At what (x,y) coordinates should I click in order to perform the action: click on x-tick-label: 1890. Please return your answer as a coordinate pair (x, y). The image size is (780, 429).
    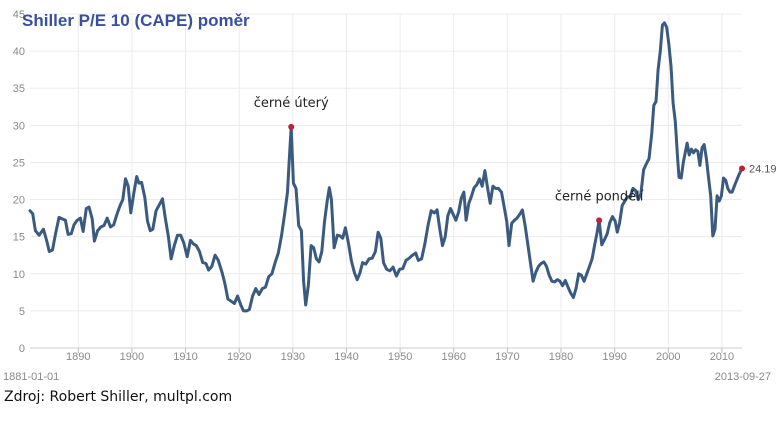
    Looking at the image, I should click on (78, 357).